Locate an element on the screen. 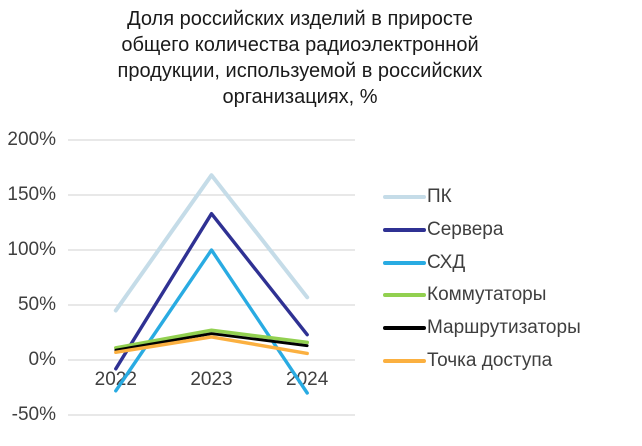 The image size is (642, 446). y-axis-tick-label: 0% is located at coordinates (42, 359).